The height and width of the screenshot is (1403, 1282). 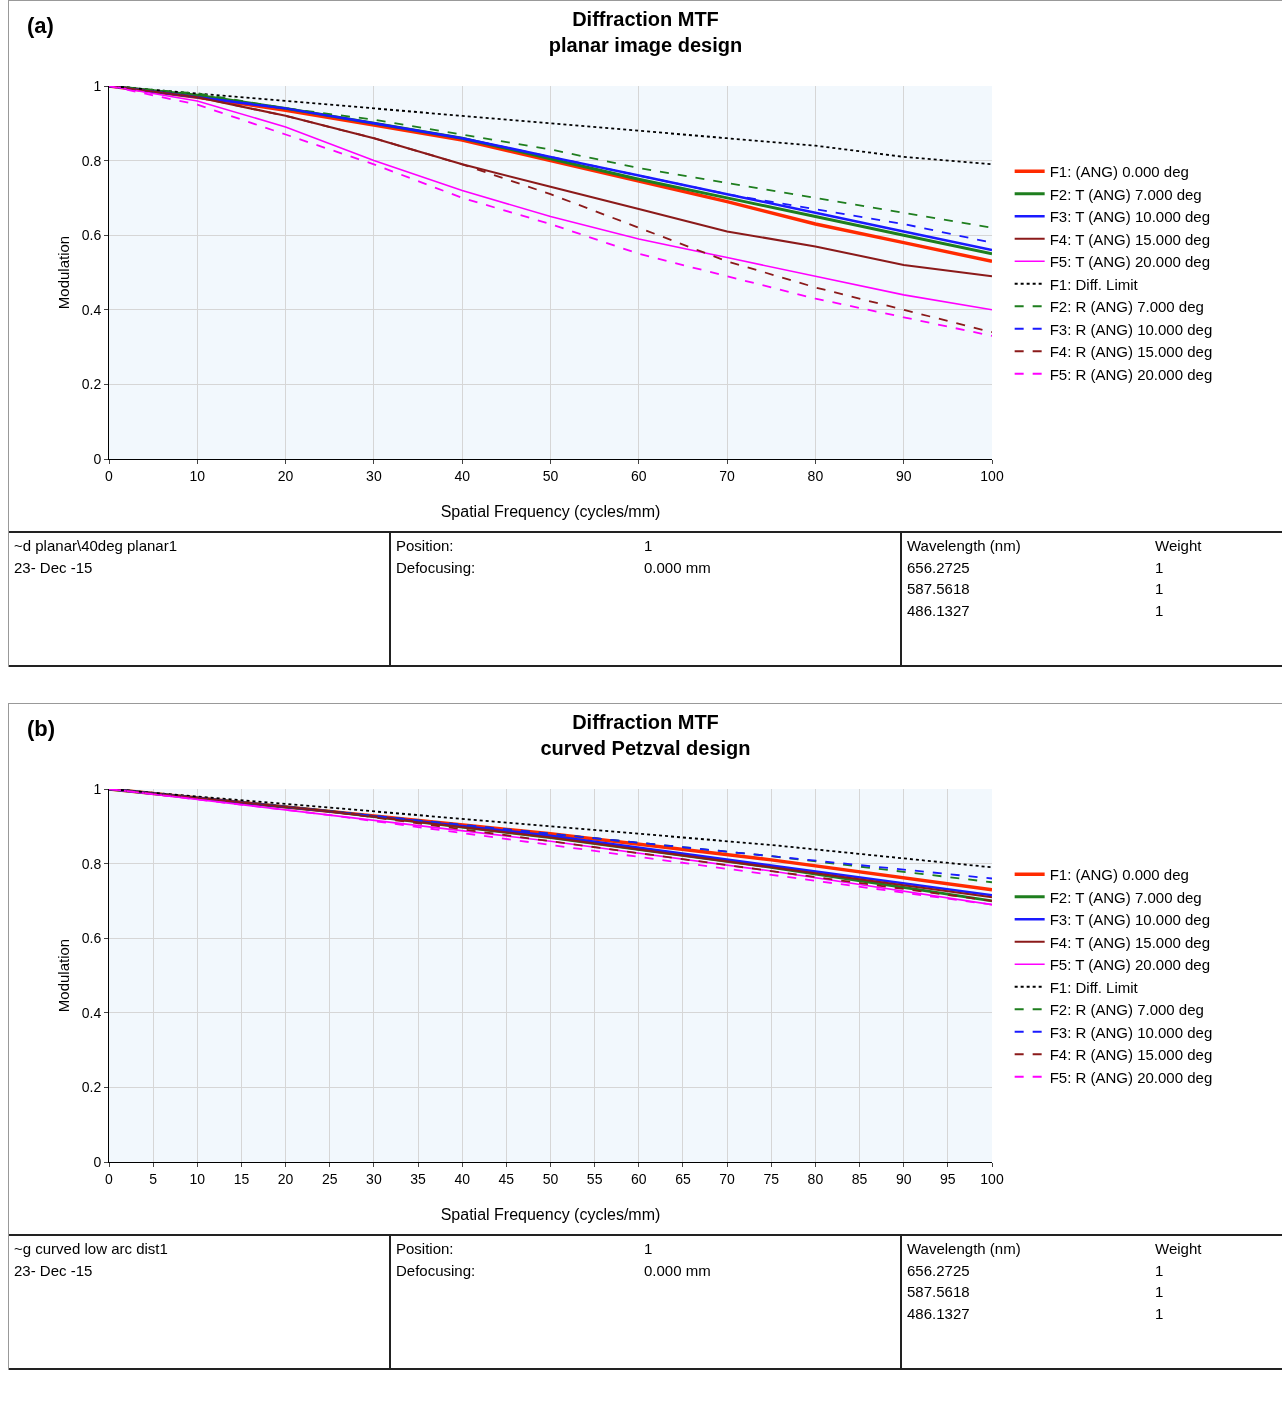 I want to click on chart-subtitle: curved Petzval design, so click(x=645, y=748).